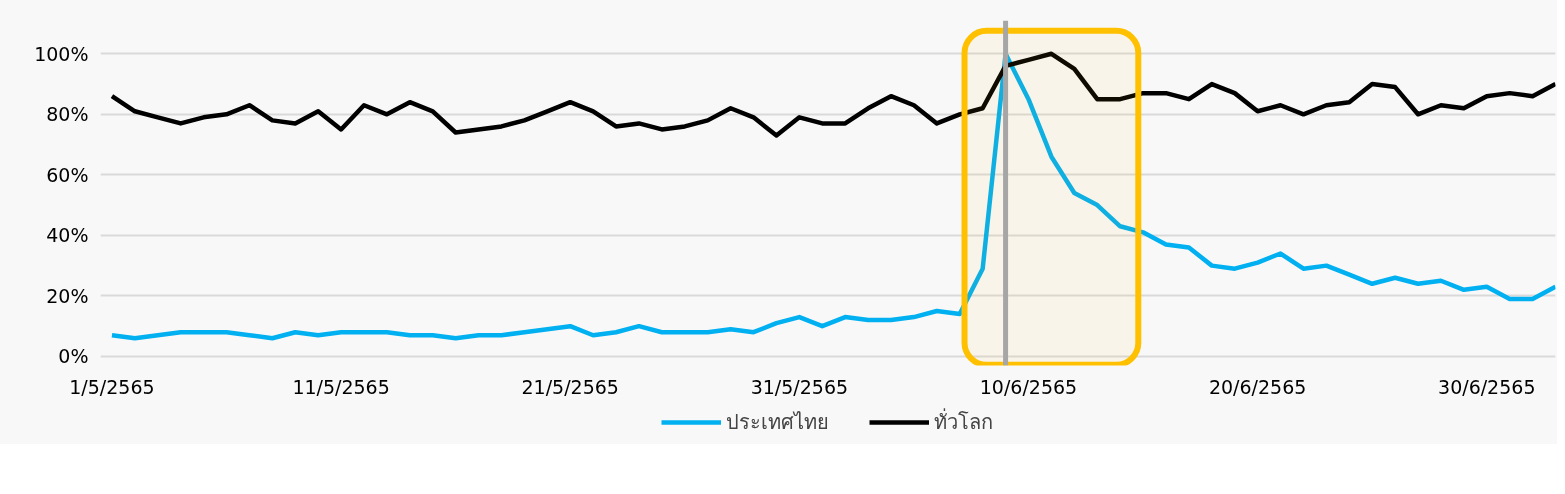 This screenshot has width=1565, height=494. I want to click on x-tick-label: 20/6/2565, so click(1257, 386).